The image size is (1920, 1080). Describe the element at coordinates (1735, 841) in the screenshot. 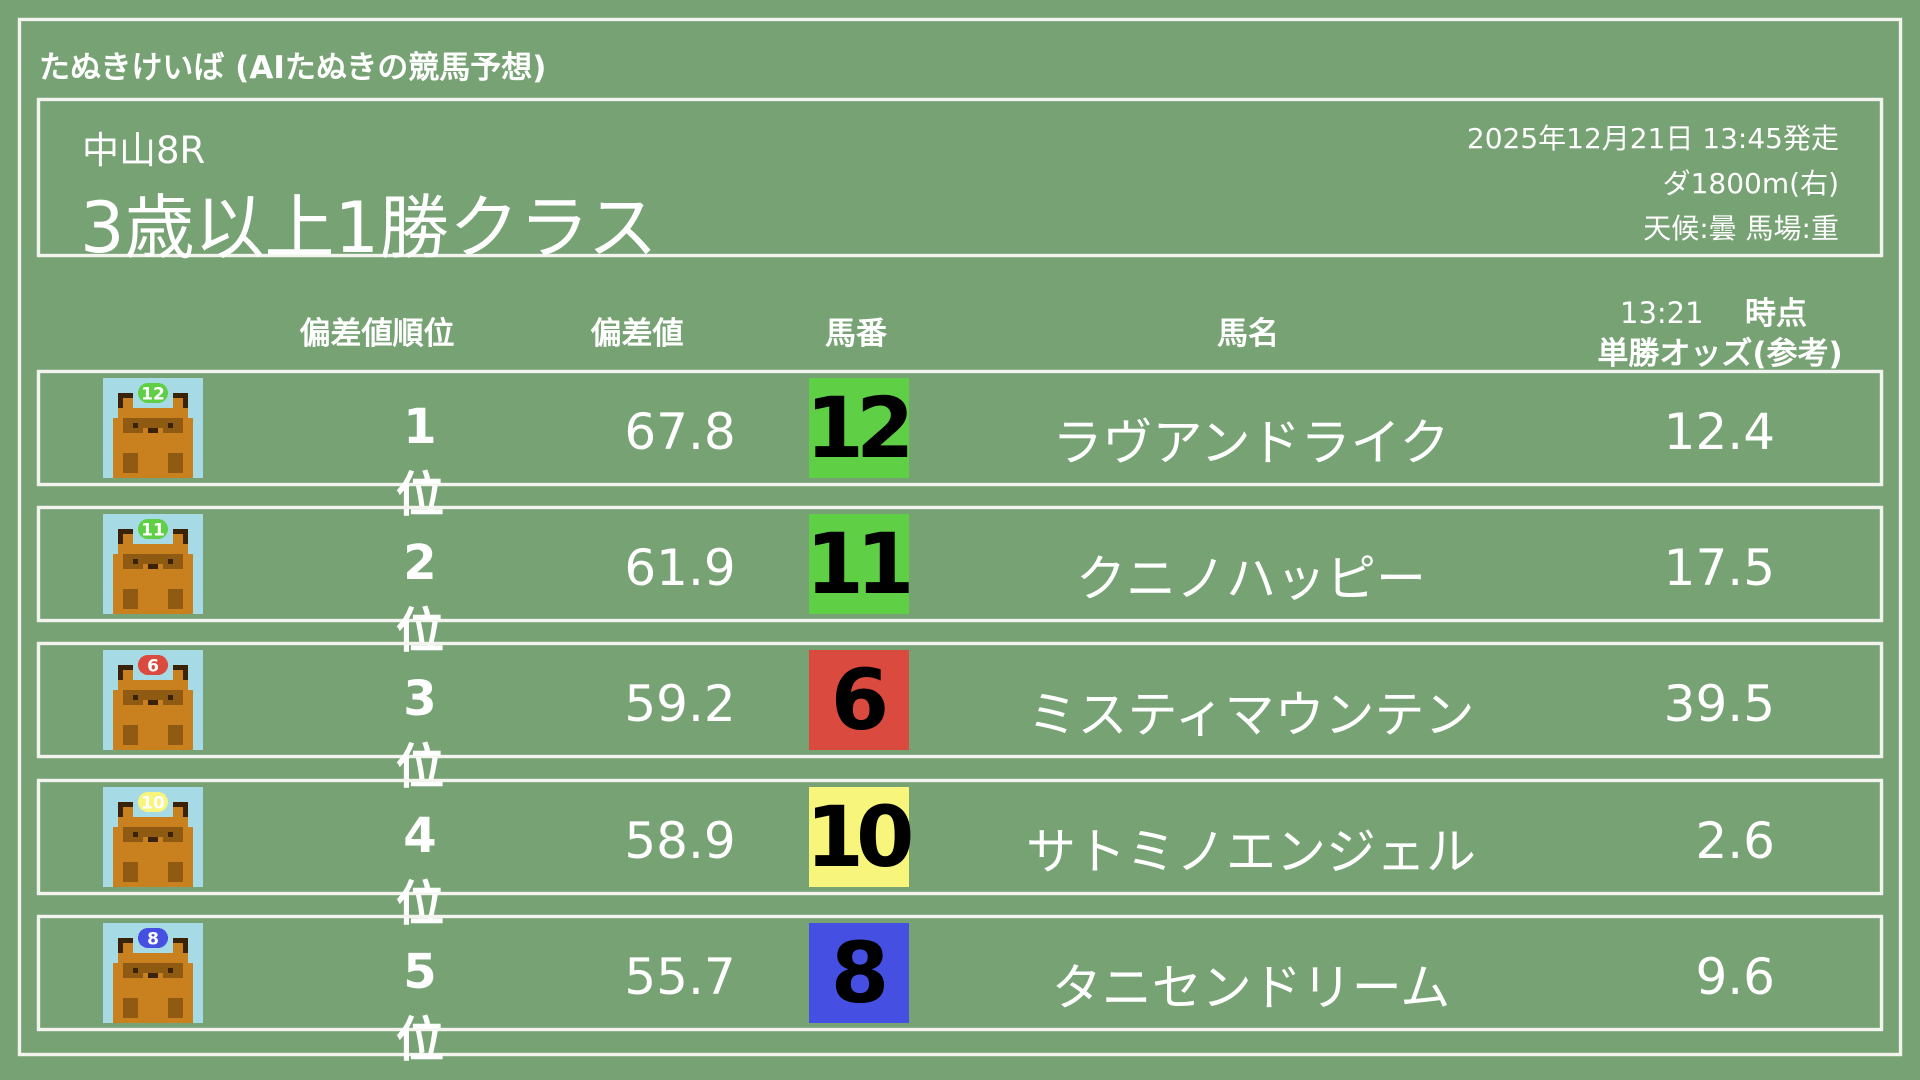

I see `win-odds: 2.6` at that location.